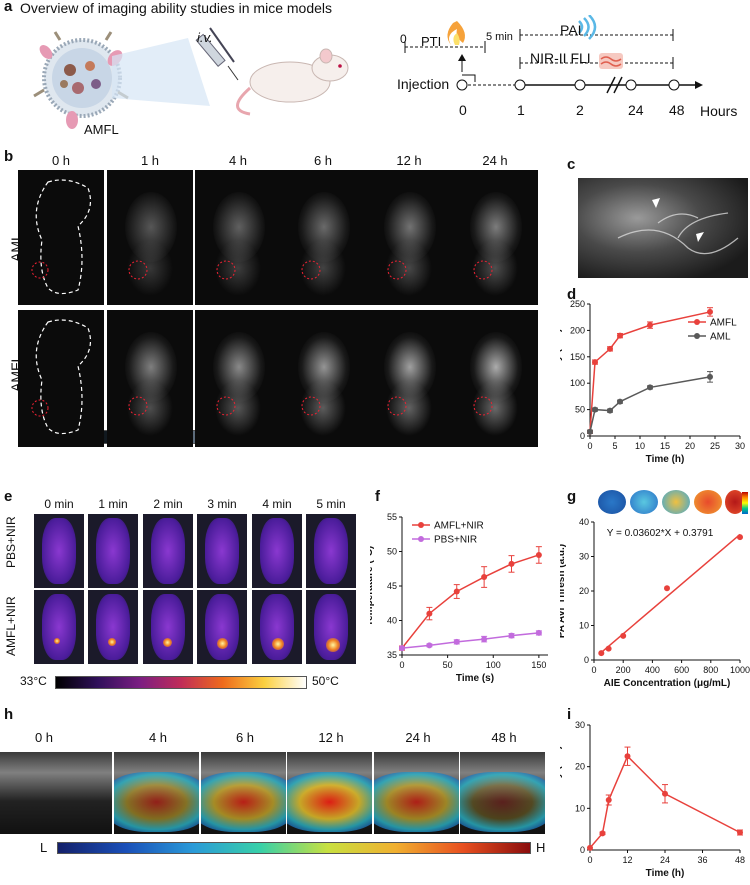 Image resolution: width=750 pixels, height=885 pixels. I want to click on y-tick-label: 0, so click(582, 436).